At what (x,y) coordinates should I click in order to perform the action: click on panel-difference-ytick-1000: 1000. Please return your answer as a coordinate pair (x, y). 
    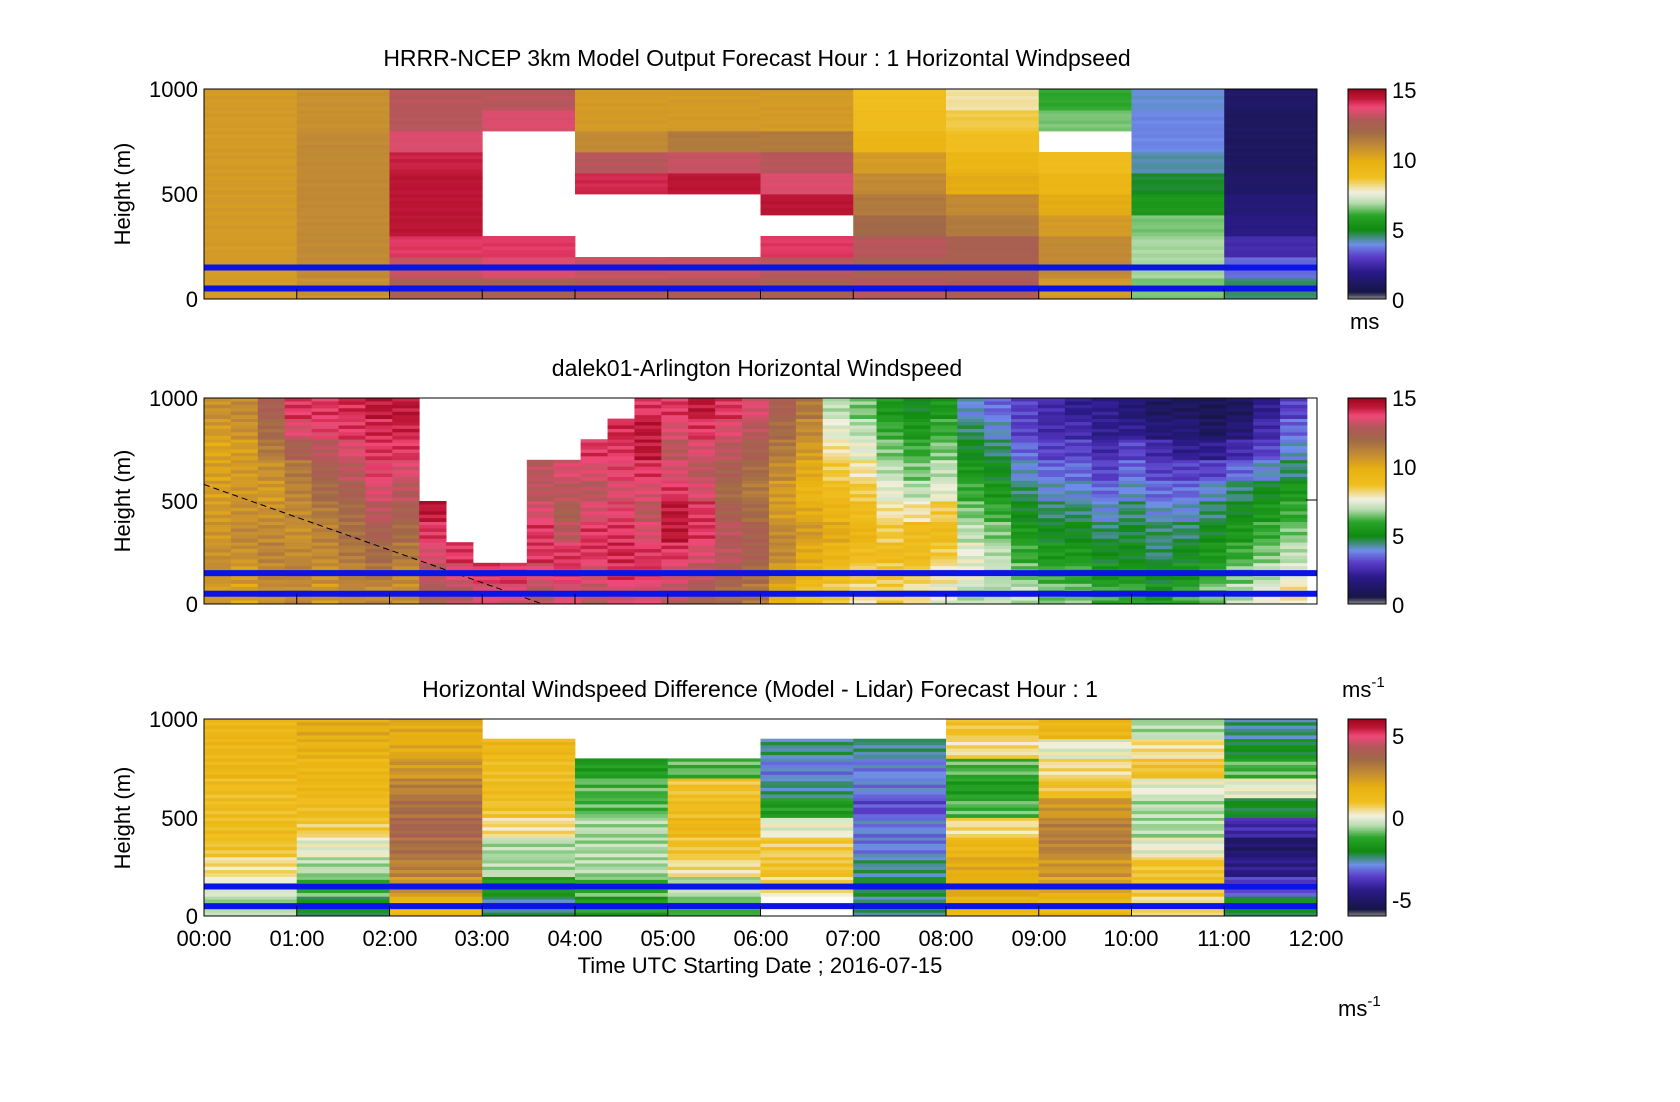
    Looking at the image, I should click on (173, 719).